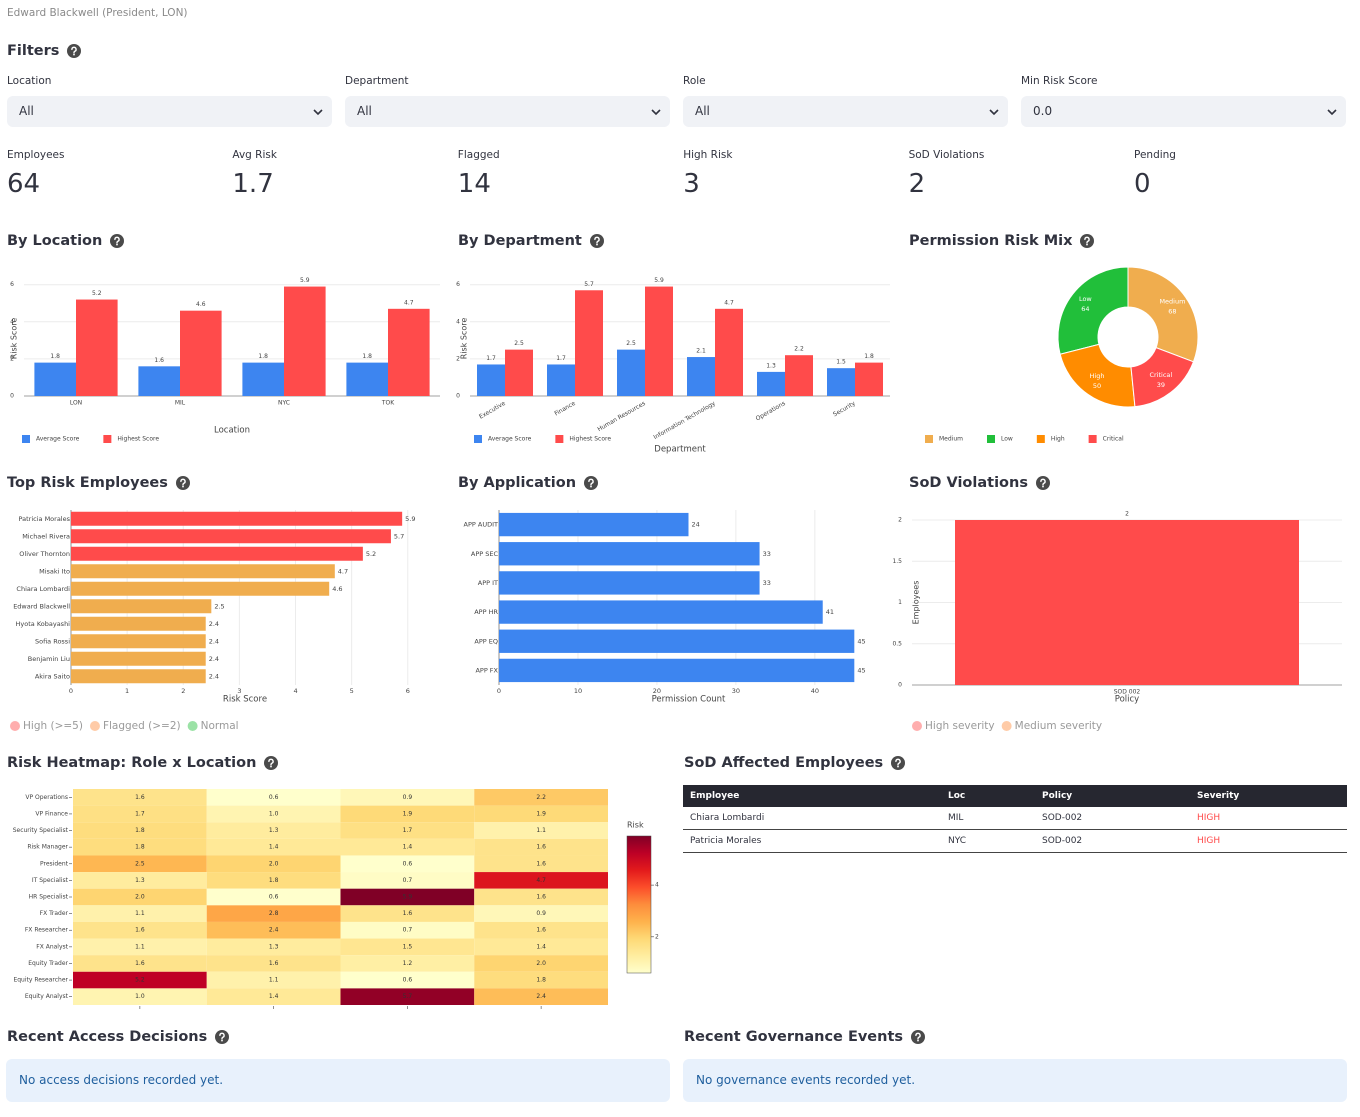 This screenshot has width=1360, height=1117. I want to click on legend-label: Normal, so click(220, 726).